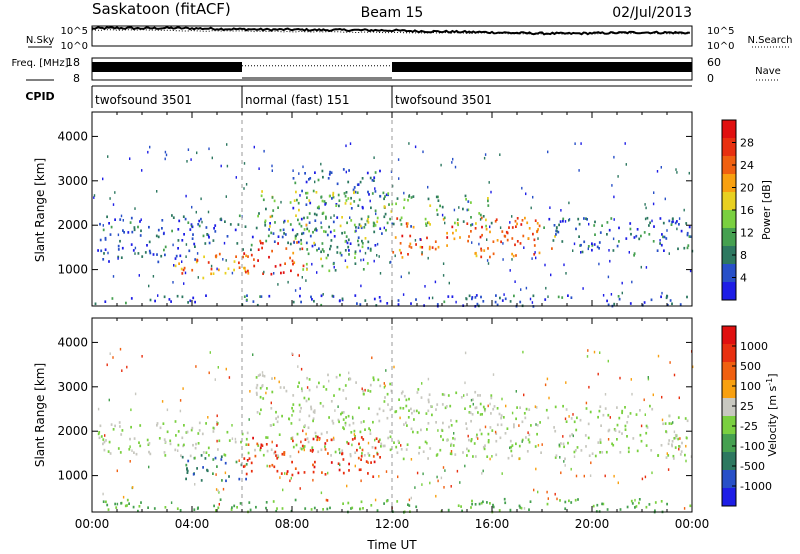 The image size is (800, 554). Describe the element at coordinates (297, 100) in the screenshot. I see `cpid-segment-label: normal (fast) 151` at that location.